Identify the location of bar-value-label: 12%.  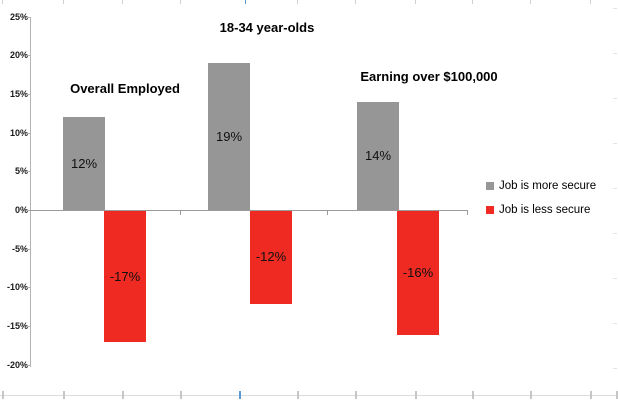
(84, 163).